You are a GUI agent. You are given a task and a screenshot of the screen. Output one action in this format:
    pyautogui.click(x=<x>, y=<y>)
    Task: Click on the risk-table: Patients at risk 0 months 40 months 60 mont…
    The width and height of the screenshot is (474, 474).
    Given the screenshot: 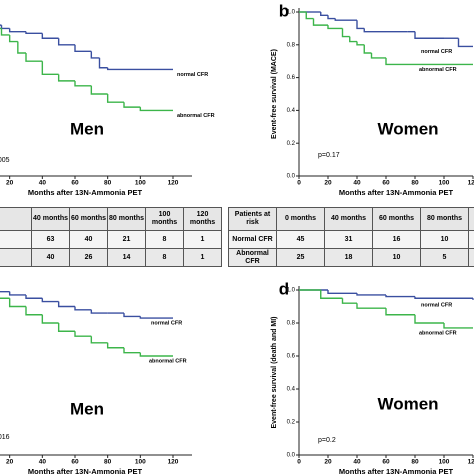 What is the action you would take?
    pyautogui.click(x=351, y=237)
    